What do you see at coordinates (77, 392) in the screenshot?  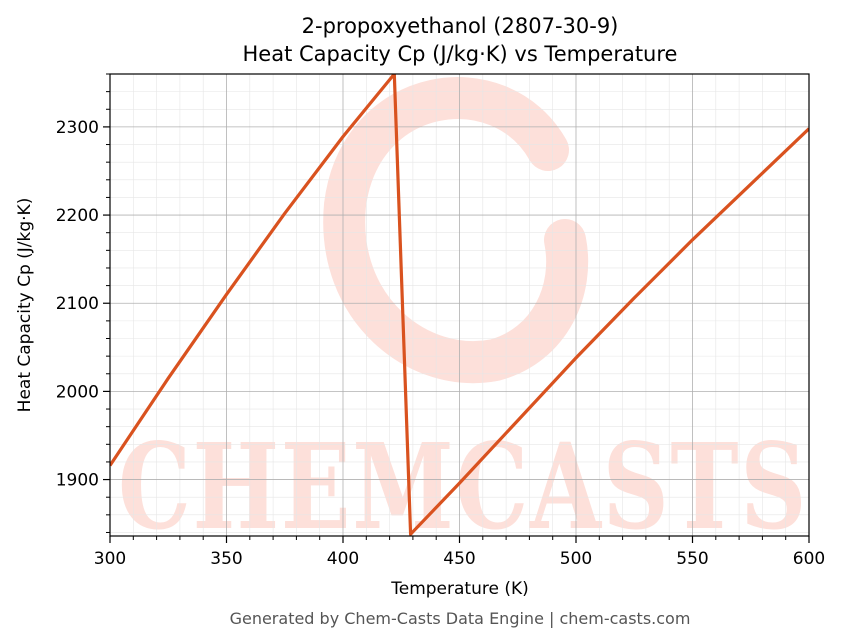 I see `y-tick-label: 2000` at bounding box center [77, 392].